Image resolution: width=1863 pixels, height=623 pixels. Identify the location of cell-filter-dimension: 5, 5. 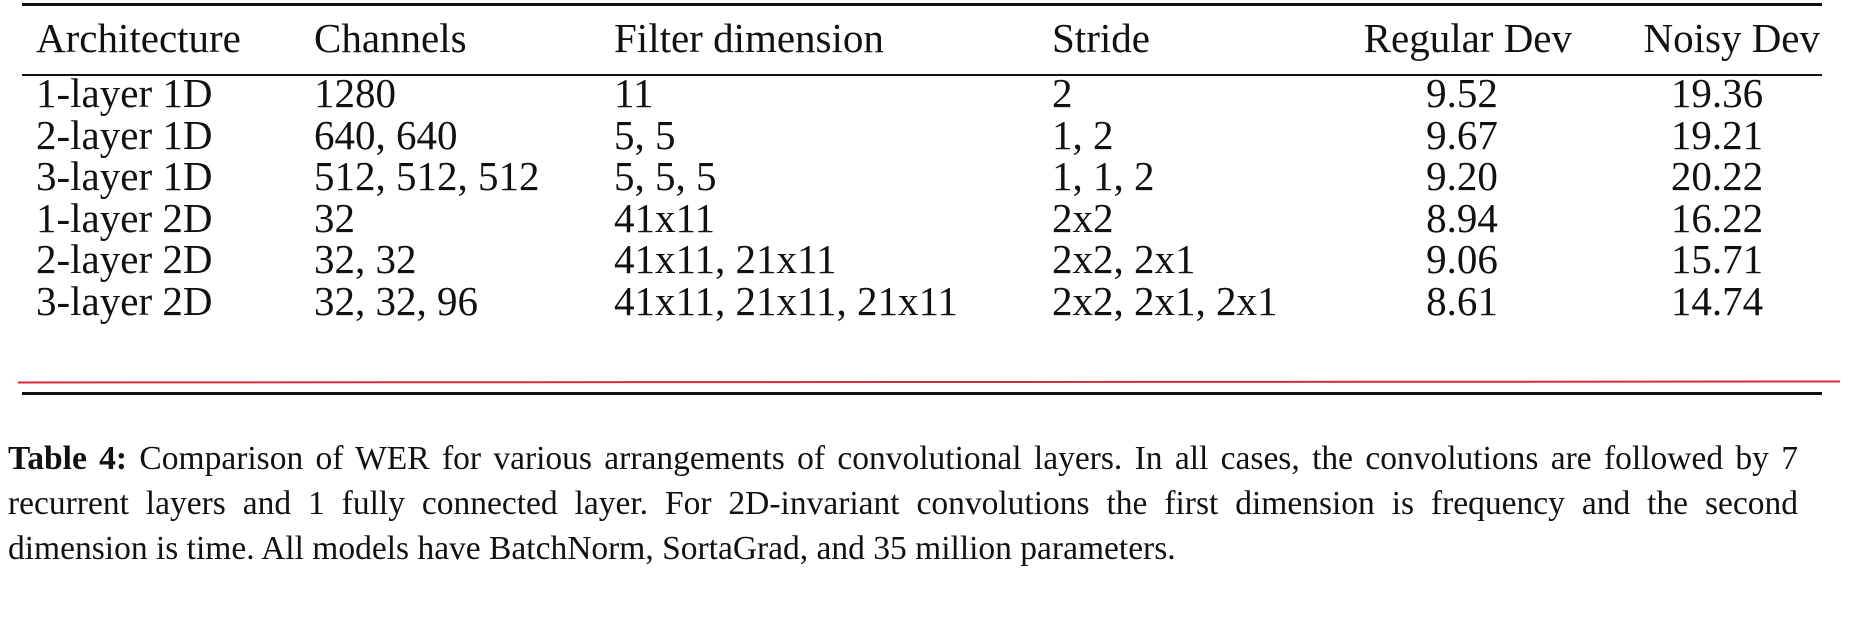
(645, 134).